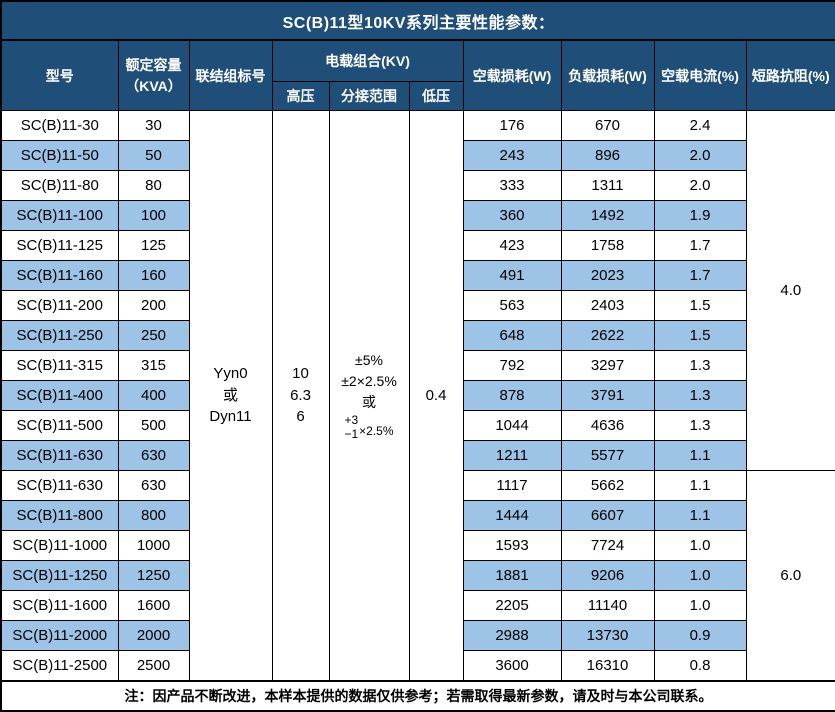  I want to click on cell-capacity: 125, so click(153, 245).